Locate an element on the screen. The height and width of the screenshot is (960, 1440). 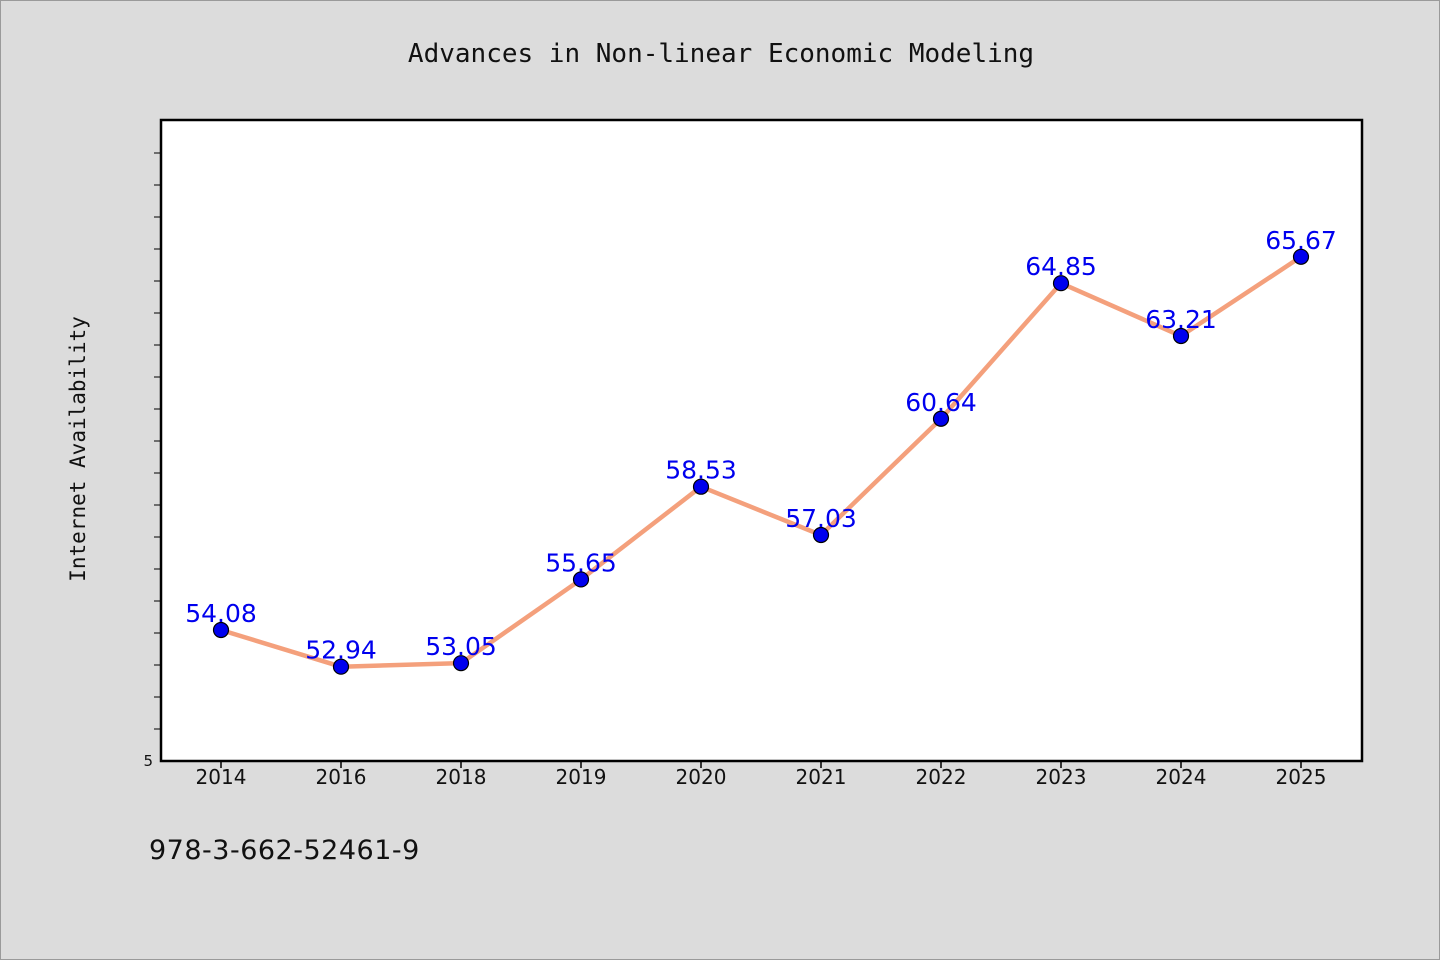
x-tick-label: 2014 is located at coordinates (221, 777).